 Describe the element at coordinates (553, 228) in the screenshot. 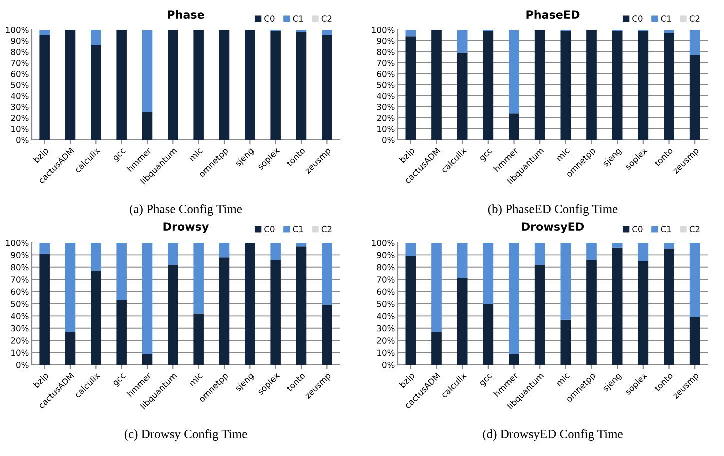

I see `chart-title: DrowsyED` at that location.